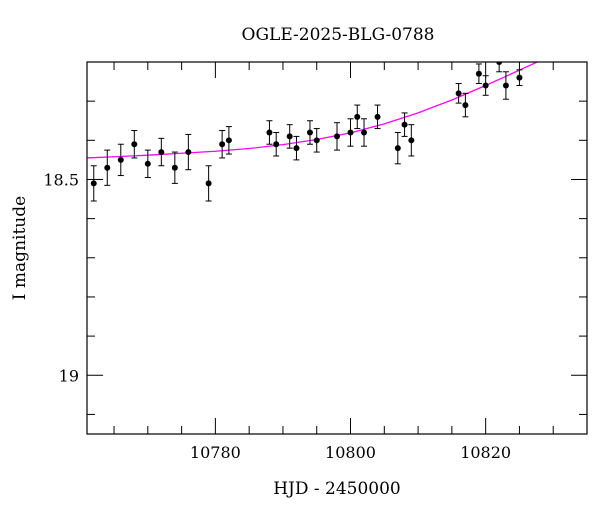 The image size is (600, 512). Describe the element at coordinates (485, 452) in the screenshot. I see `x-tick-label: 10820` at that location.